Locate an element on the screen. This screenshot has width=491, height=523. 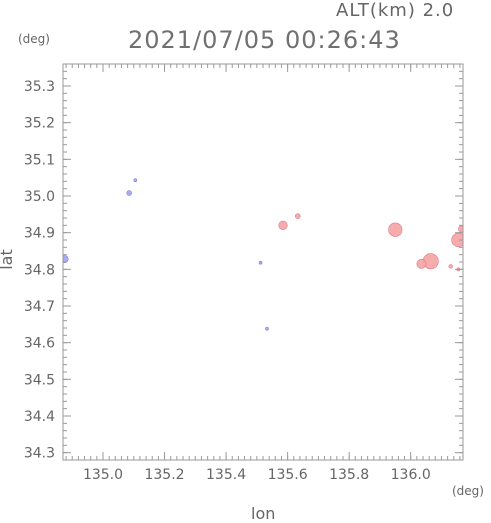
y-tick-label: 35.1 is located at coordinates (39, 160).